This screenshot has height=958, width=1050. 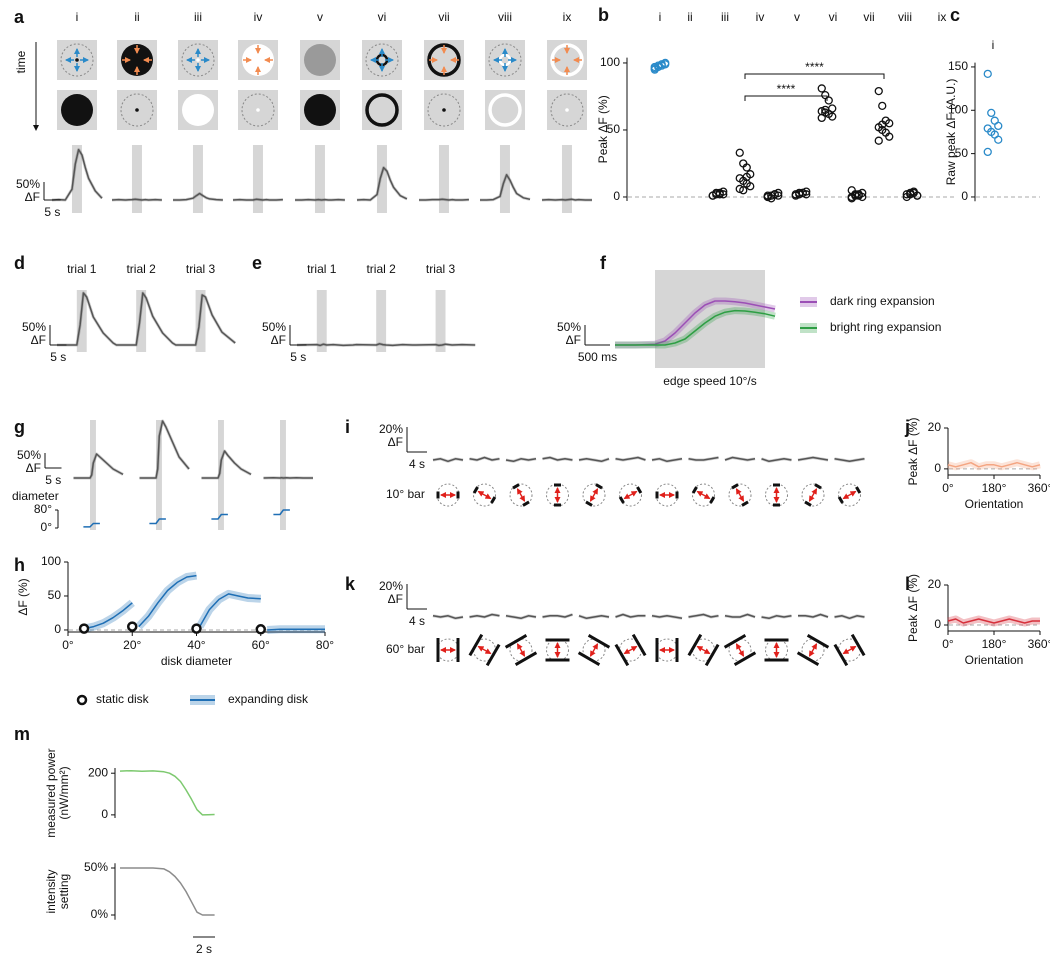 What do you see at coordinates (725, 17) in the screenshot?
I see `category-label: iii` at bounding box center [725, 17].